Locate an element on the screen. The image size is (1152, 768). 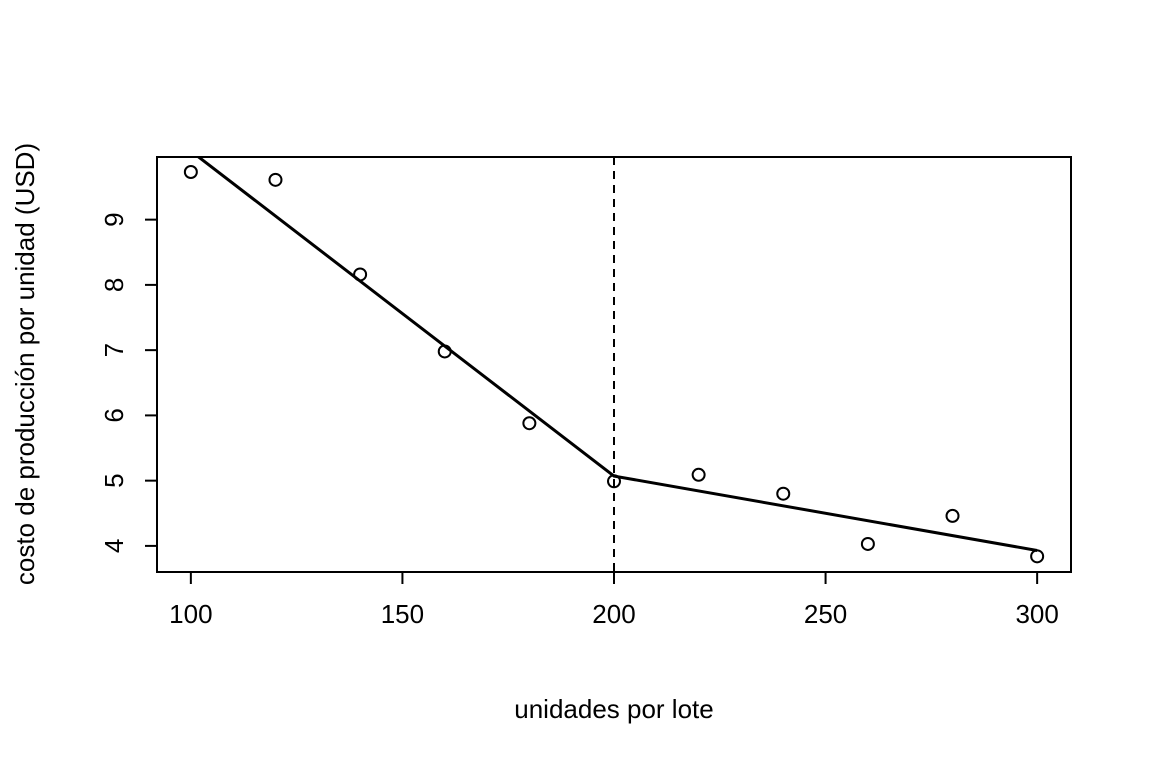
y-tick-label: 8 is located at coordinates (114, 285).